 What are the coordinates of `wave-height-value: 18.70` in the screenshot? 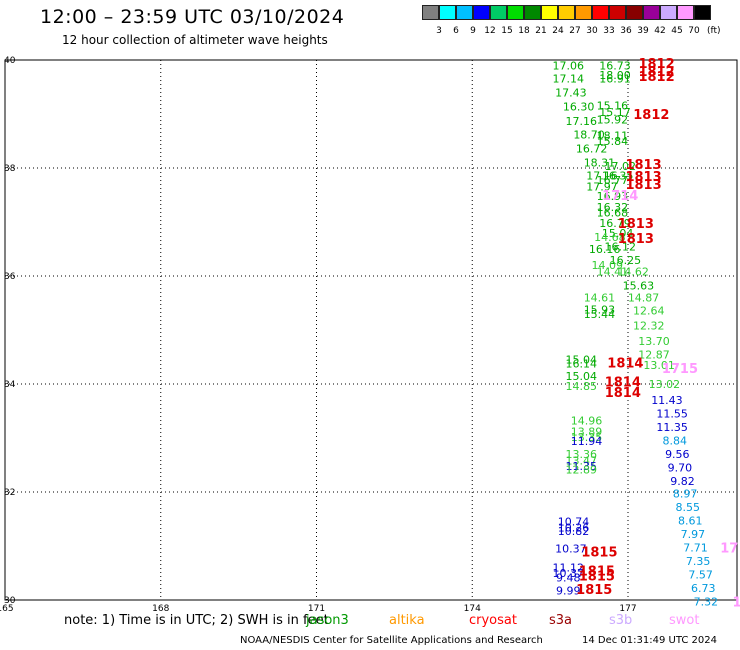 It's located at (589, 135).